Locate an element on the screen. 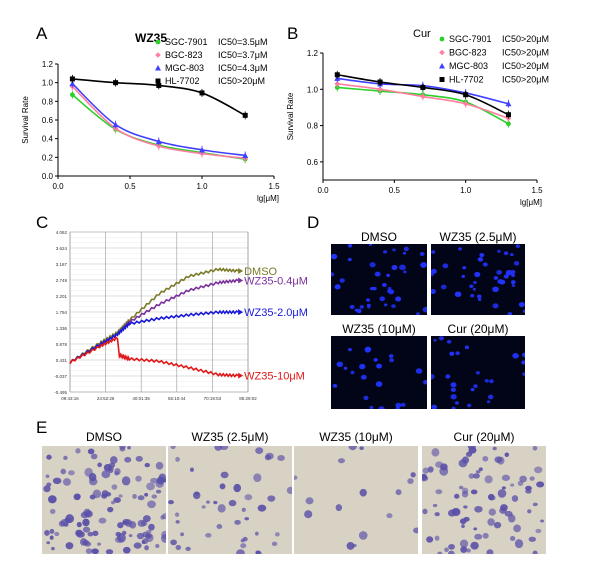 The height and width of the screenshot is (586, 600). line-wz35-2-0-m is located at coordinates (154, 336).